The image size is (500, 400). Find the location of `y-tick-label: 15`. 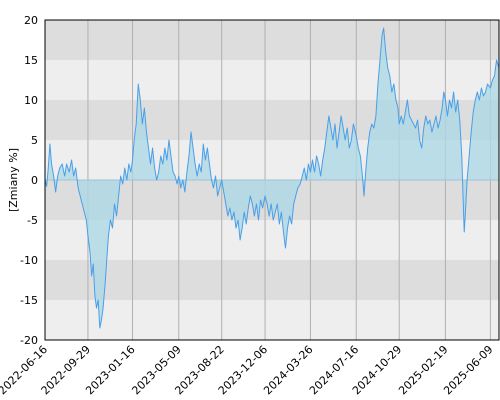

y-tick-label: 15 is located at coordinates (31, 60).